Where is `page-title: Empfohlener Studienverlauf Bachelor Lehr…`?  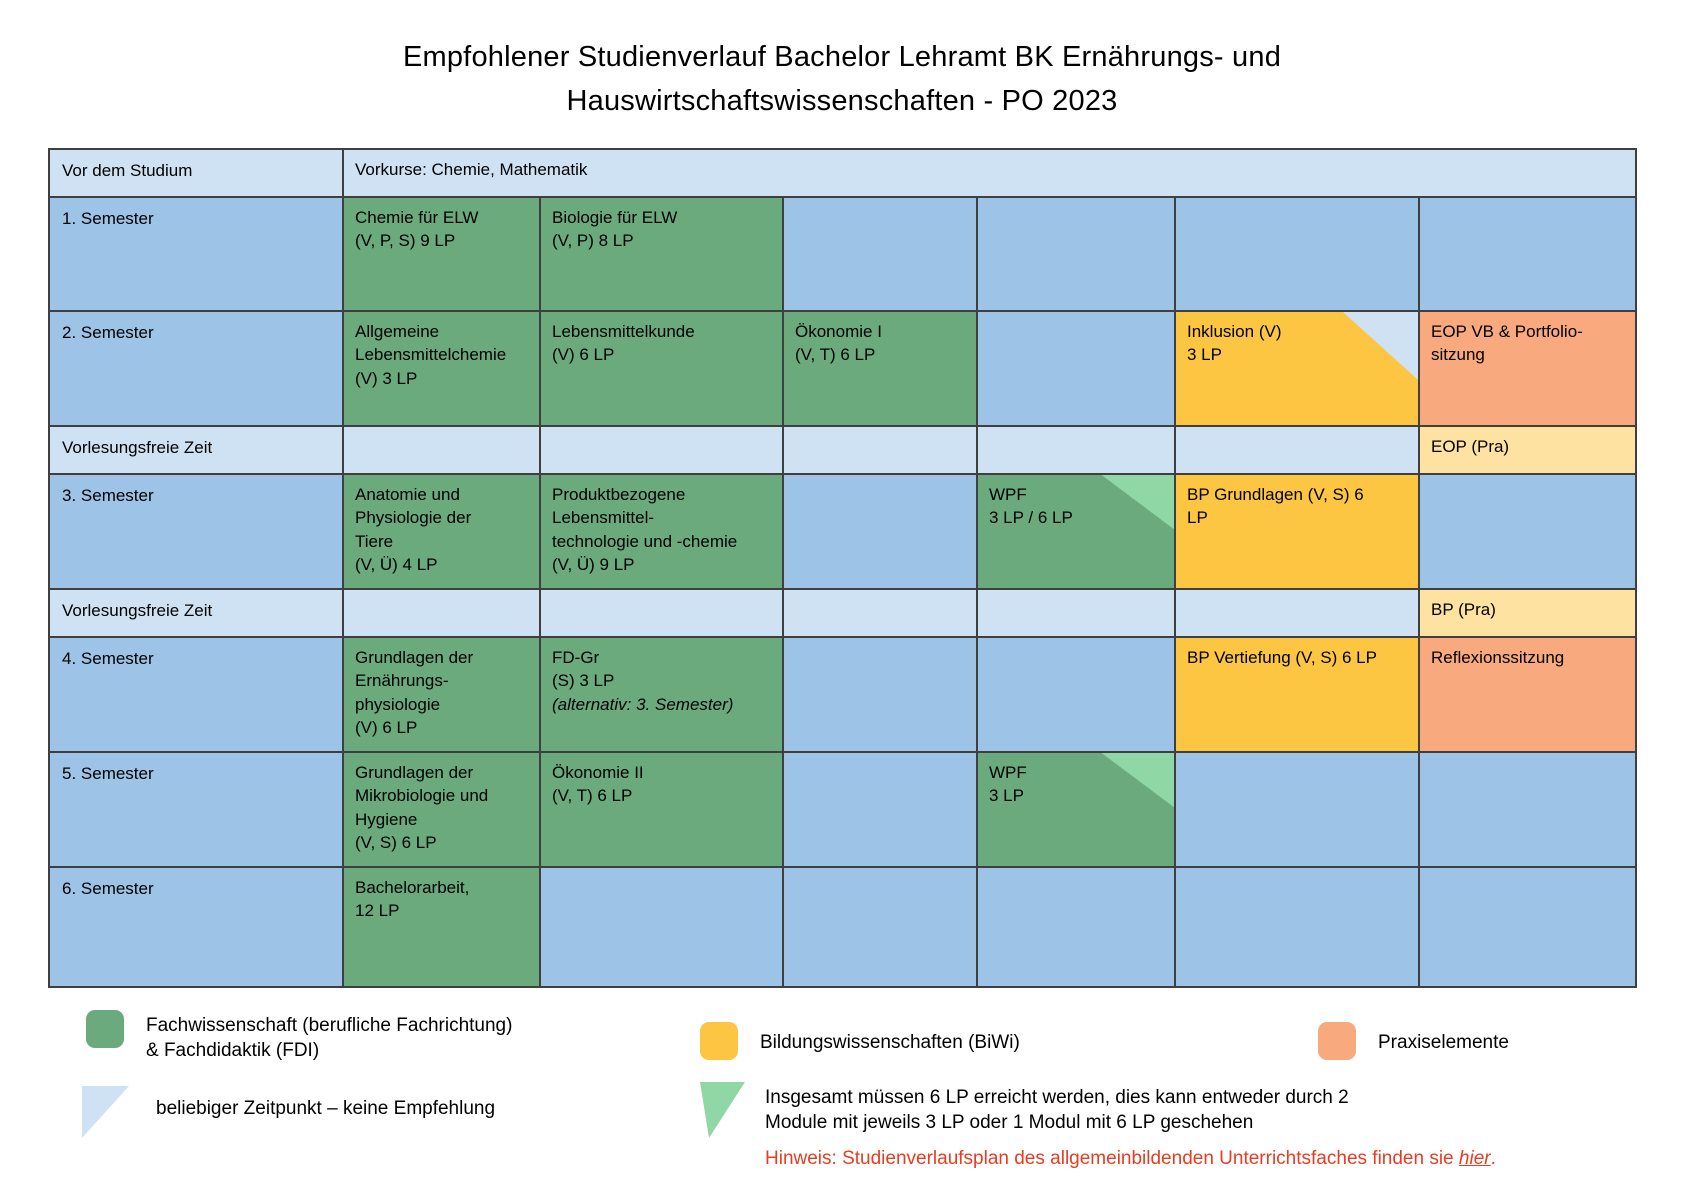 page-title: Empfohlener Studienverlauf Bachelor Lehr… is located at coordinates (842, 79).